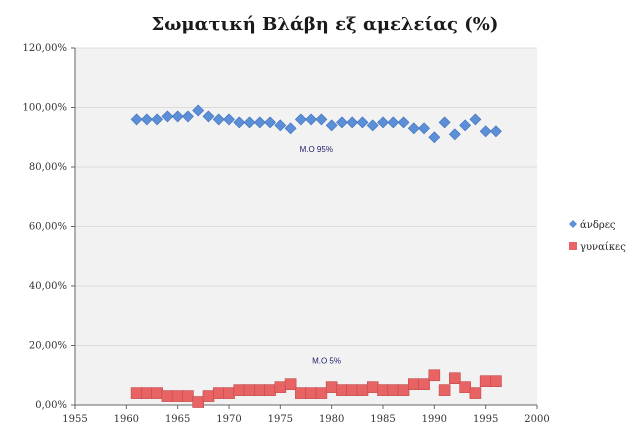  What do you see at coordinates (320, 255) in the screenshot?
I see `annotations: Μ.Ο 95% Μ.Ο 5%` at bounding box center [320, 255].